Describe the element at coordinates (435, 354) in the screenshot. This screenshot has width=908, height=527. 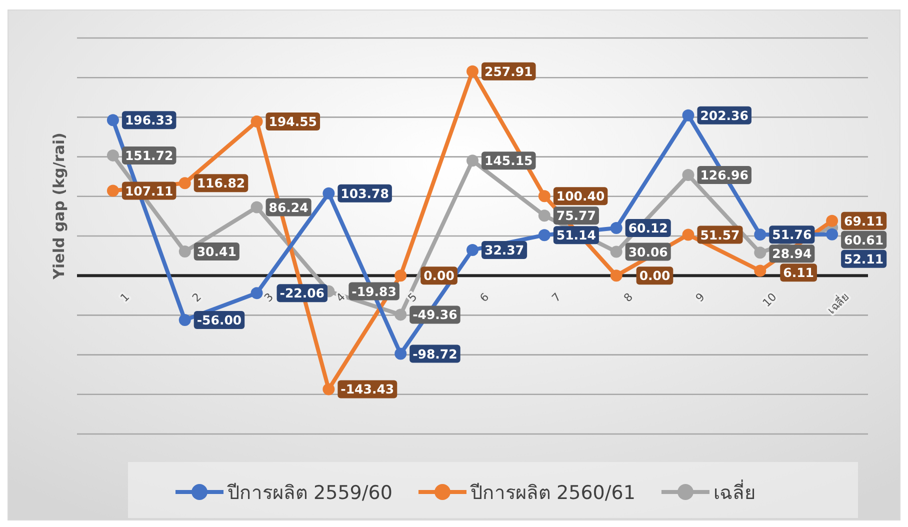
I see `data-label: -98.72` at that location.